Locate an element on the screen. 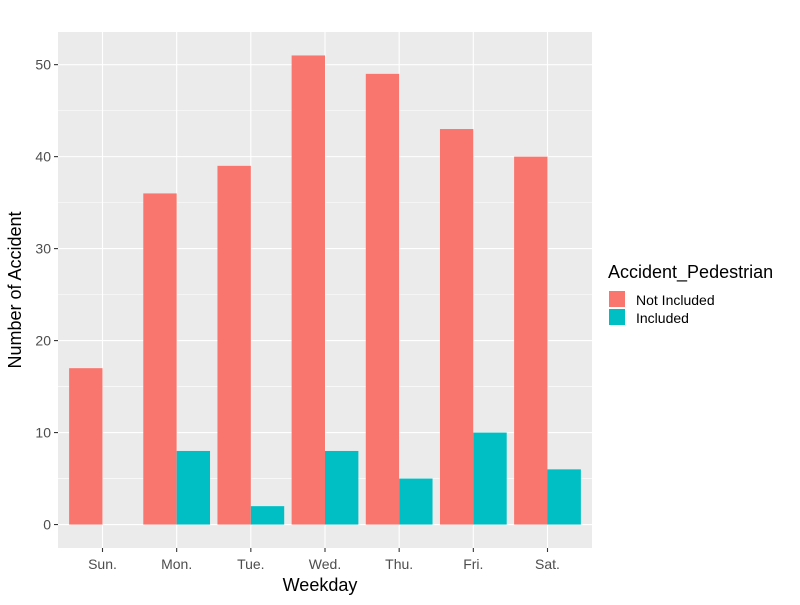  x-tick-label: Thu. is located at coordinates (399, 564).